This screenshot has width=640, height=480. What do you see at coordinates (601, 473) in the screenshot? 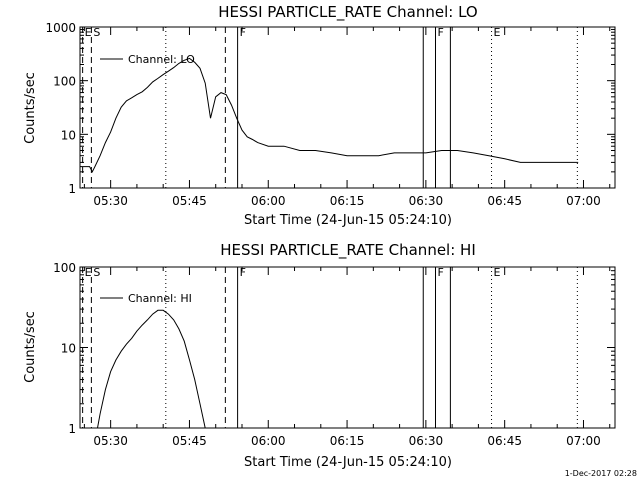
I see `timestamp: 1-Dec-2017 02:28` at bounding box center [601, 473].